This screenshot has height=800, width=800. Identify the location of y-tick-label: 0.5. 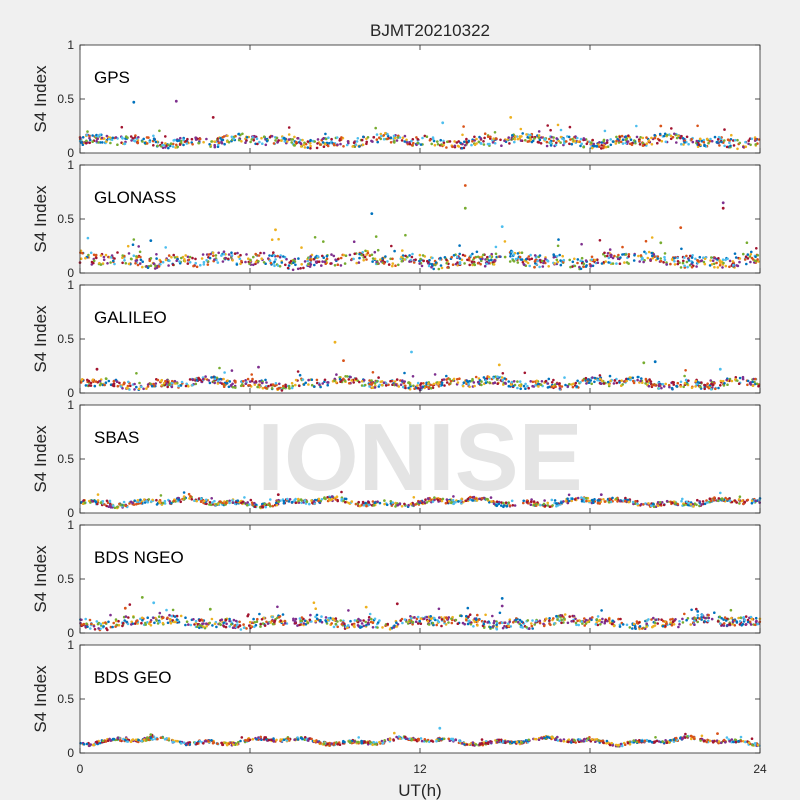
(65, 339).